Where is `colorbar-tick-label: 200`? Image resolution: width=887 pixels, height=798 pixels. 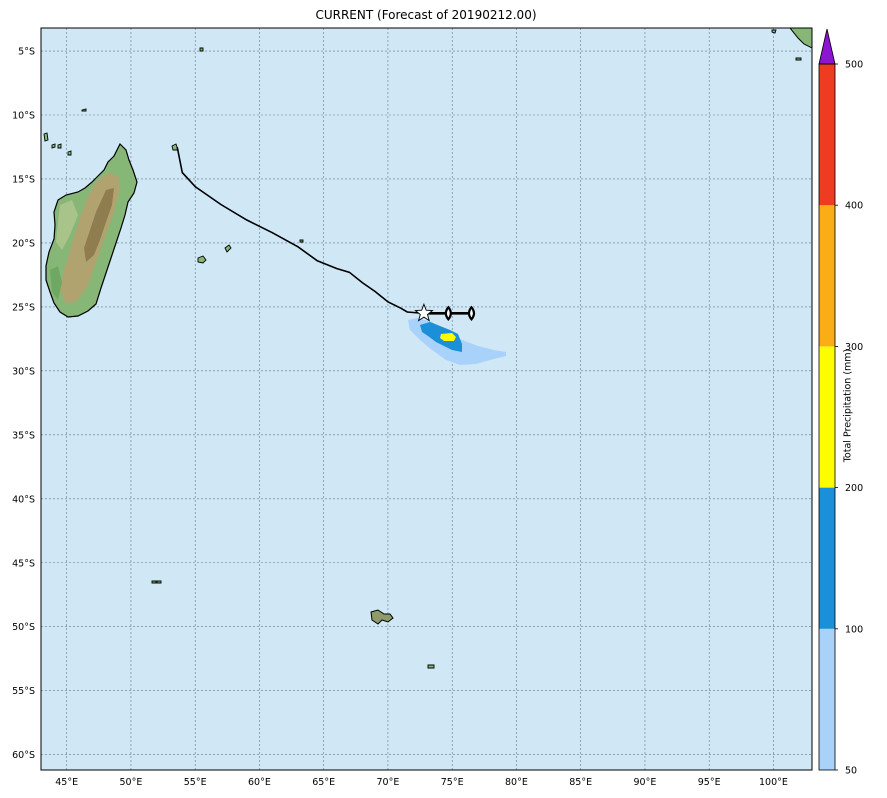
colorbar-tick-label: 200 is located at coordinates (854, 488).